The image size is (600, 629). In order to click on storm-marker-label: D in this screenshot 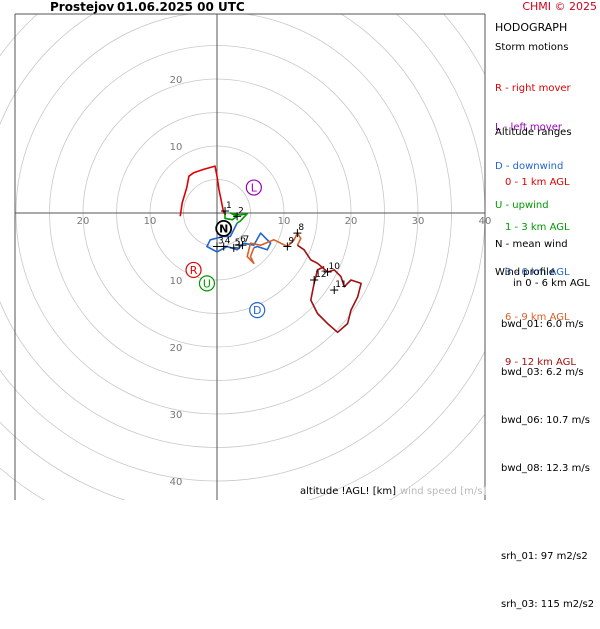, I will do `click(257, 310)`.